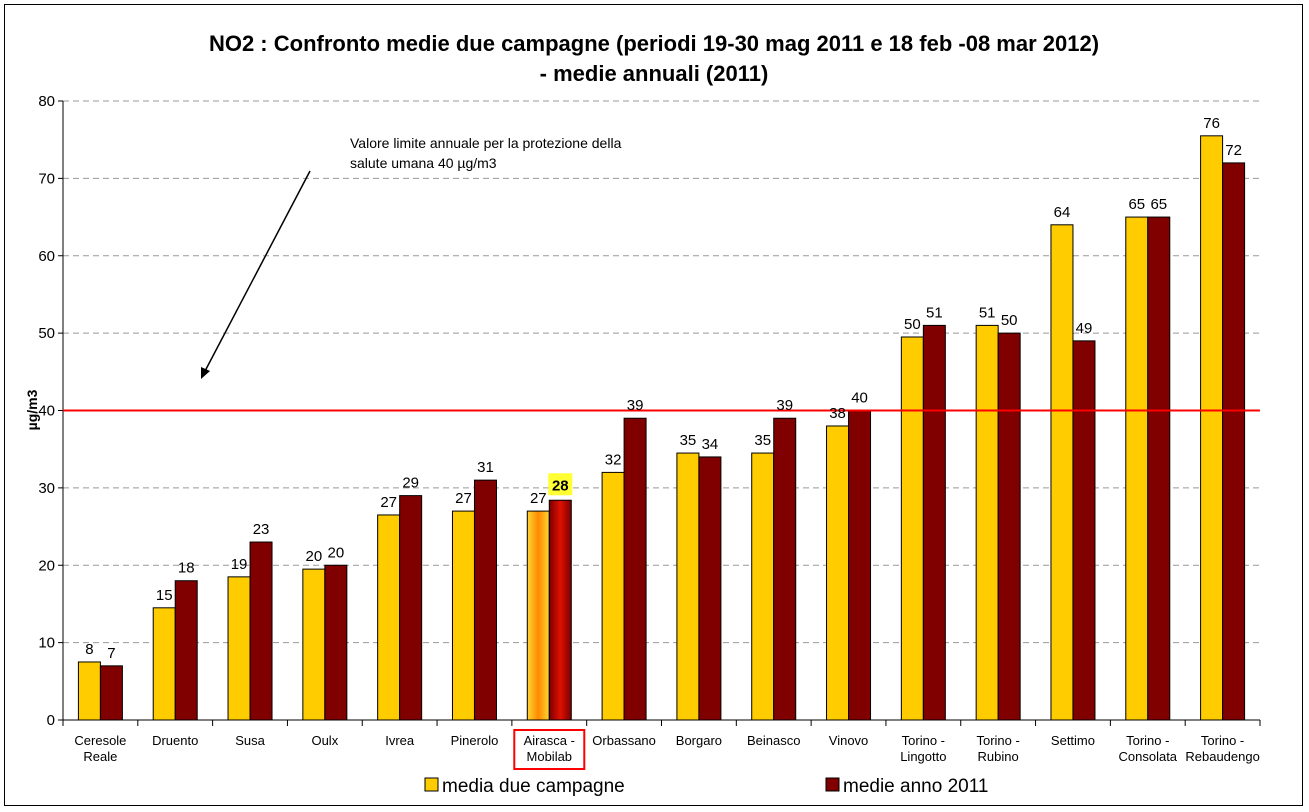 Image resolution: width=1309 pixels, height=812 pixels. What do you see at coordinates (1073, 740) in the screenshot?
I see `x-category-label-13-0: Settimo` at bounding box center [1073, 740].